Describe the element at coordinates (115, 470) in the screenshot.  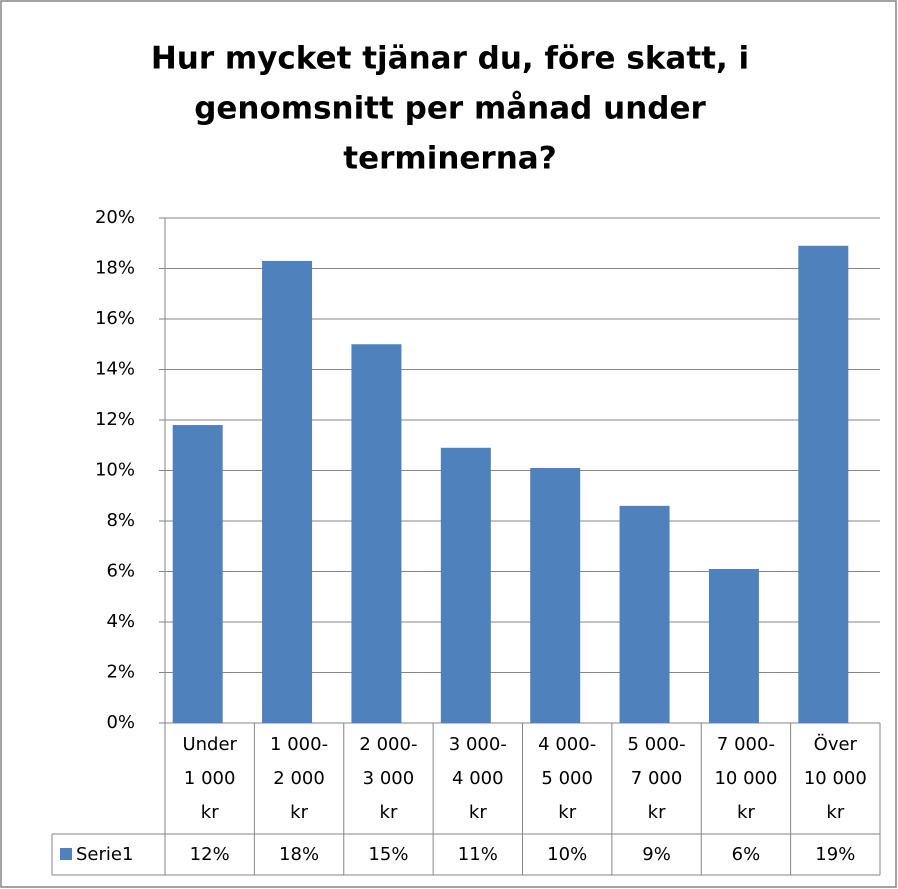
I see `y-tick-label: 10%` at that location.